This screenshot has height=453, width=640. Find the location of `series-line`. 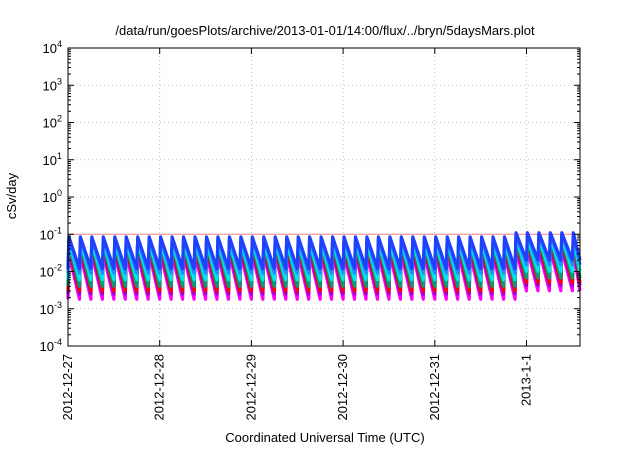

series-line is located at coordinates (324, 251).